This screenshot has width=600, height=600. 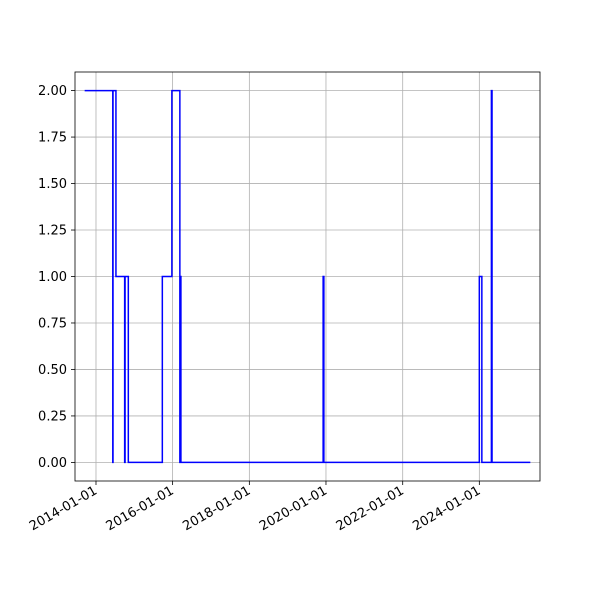 What do you see at coordinates (52, 231) in the screenshot?
I see `y-tick-label-5: 1.25` at bounding box center [52, 231].